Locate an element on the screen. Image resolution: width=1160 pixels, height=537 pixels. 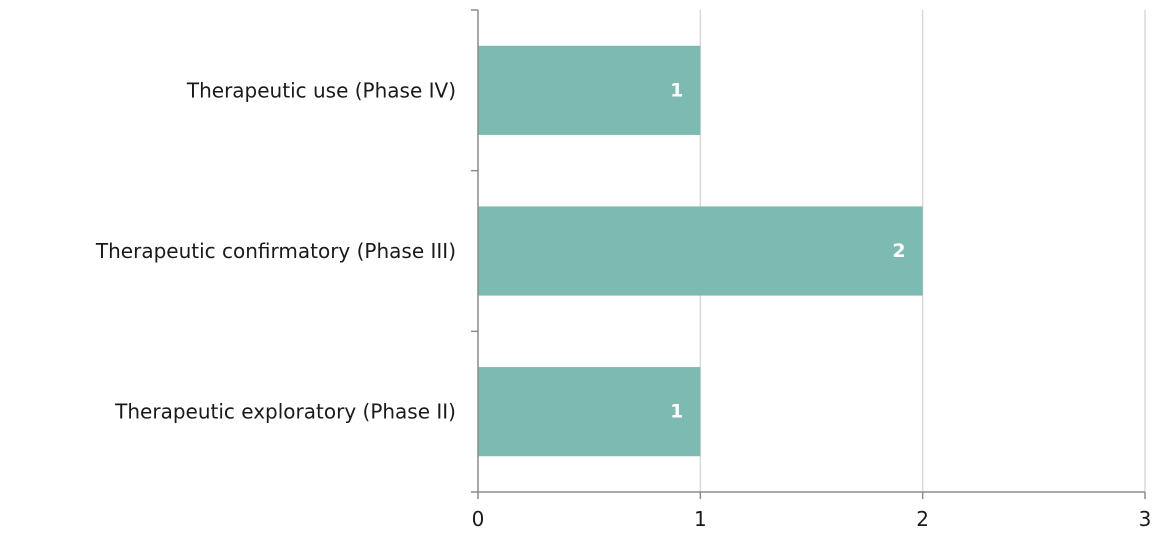
category-label-3: Therapeutic exploratory (Phase II) is located at coordinates (285, 412).